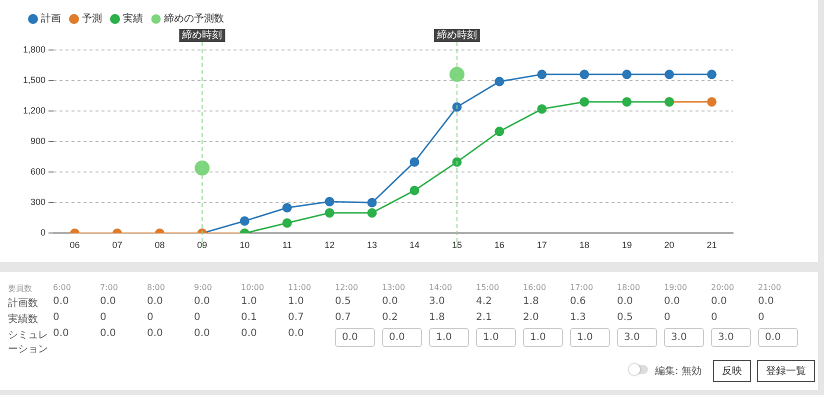 This screenshot has height=395, width=824. I want to click on x-tick-label: 08, so click(159, 245).